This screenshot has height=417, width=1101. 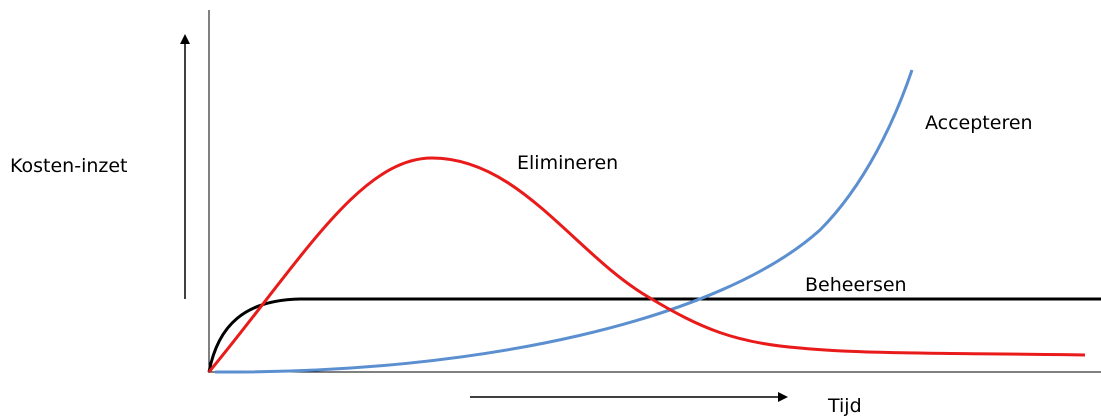 What do you see at coordinates (654, 335) in the screenshot?
I see `beheersen-curve` at bounding box center [654, 335].